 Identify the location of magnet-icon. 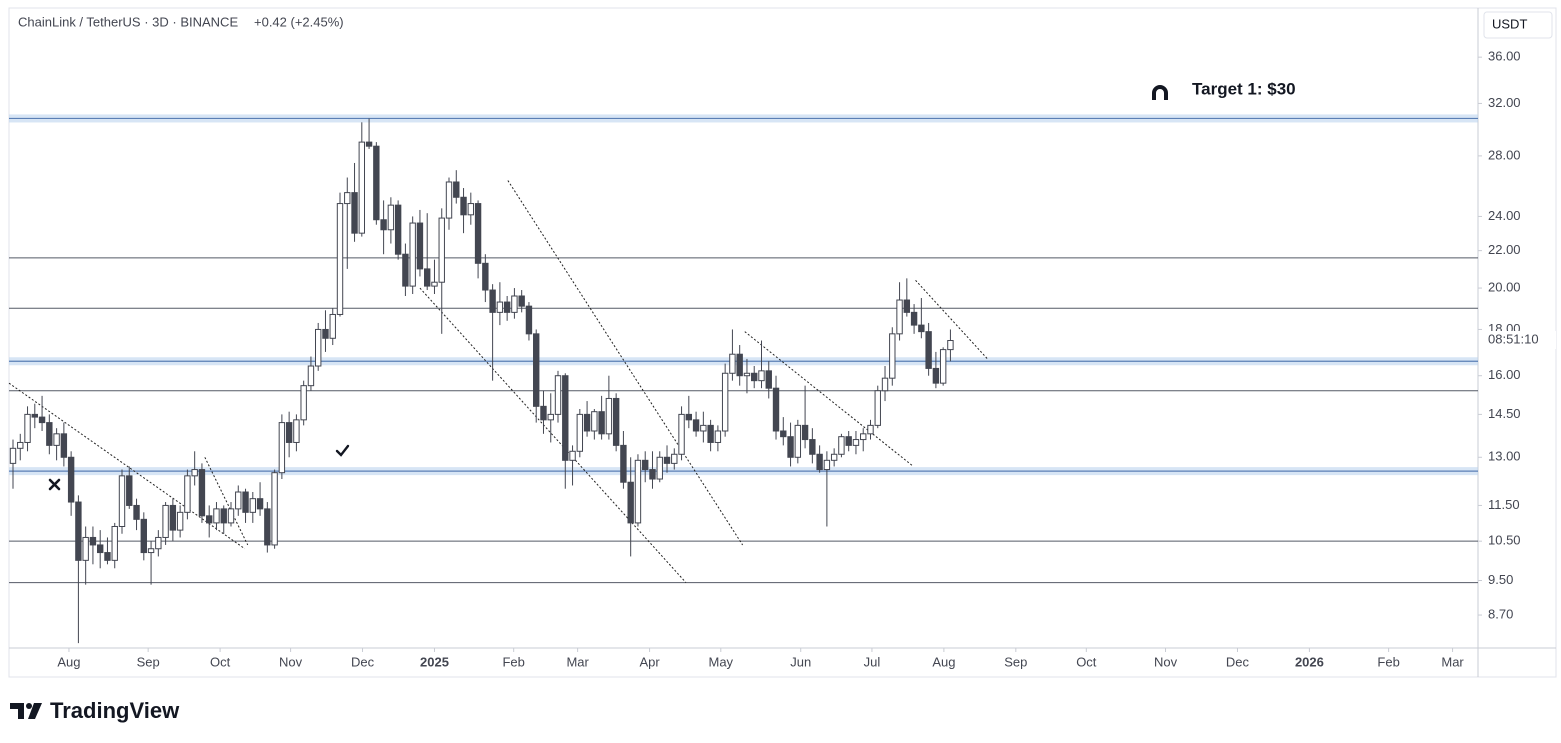
(1160, 92).